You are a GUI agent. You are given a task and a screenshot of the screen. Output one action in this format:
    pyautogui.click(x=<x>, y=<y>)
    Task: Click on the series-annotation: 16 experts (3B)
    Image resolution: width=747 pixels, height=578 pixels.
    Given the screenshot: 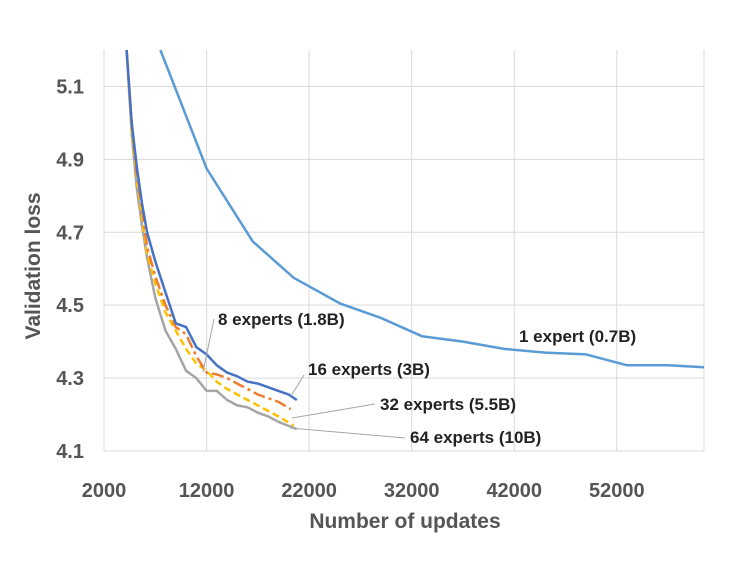 What is the action you would take?
    pyautogui.click(x=369, y=369)
    